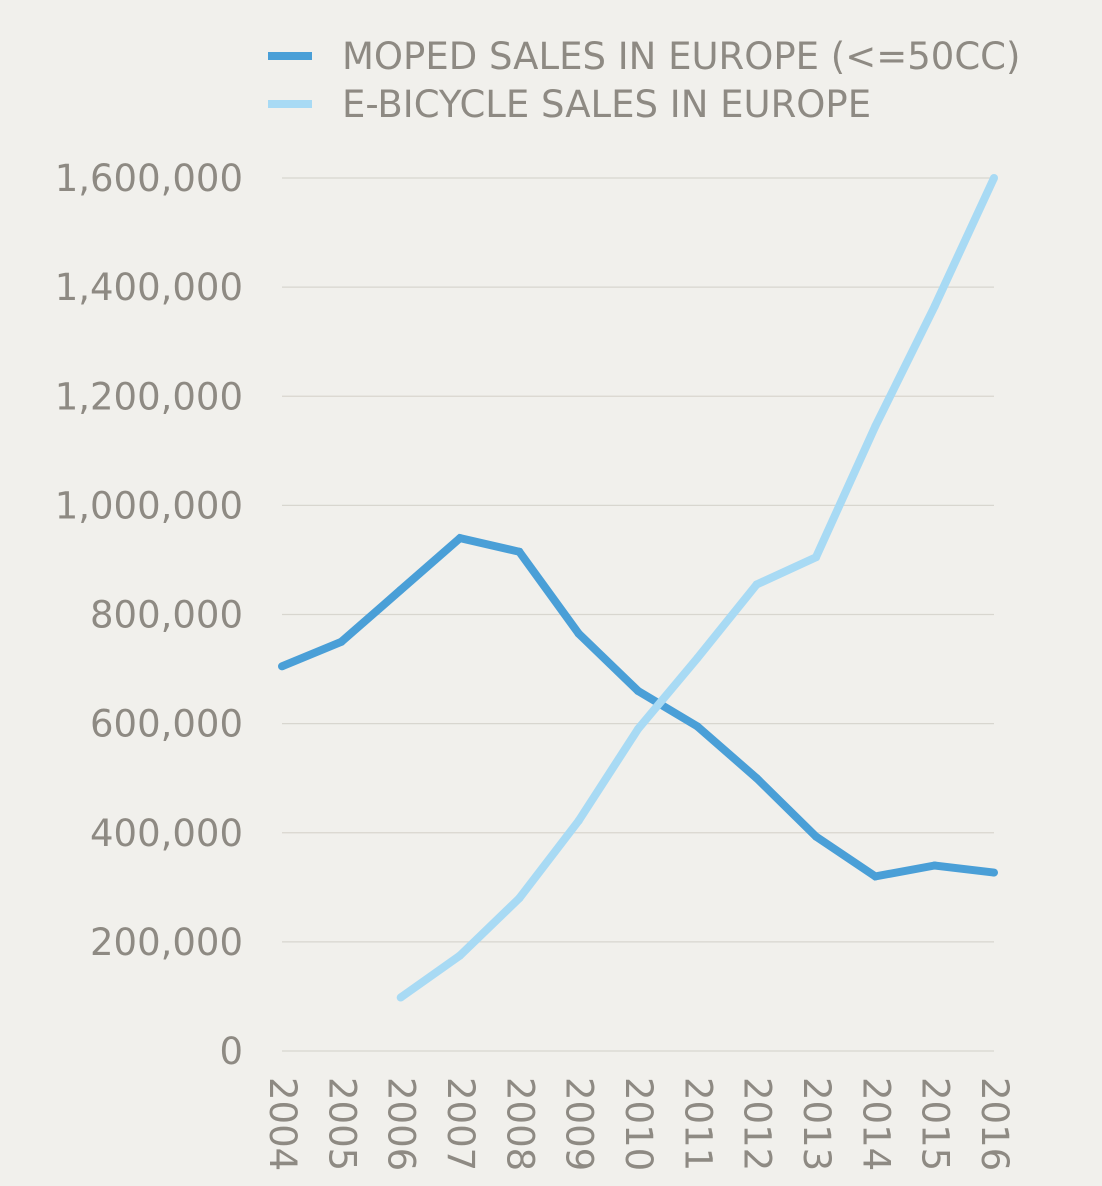  Describe the element at coordinates (341, 641) in the screenshot. I see `data-point-moped-2005` at that location.